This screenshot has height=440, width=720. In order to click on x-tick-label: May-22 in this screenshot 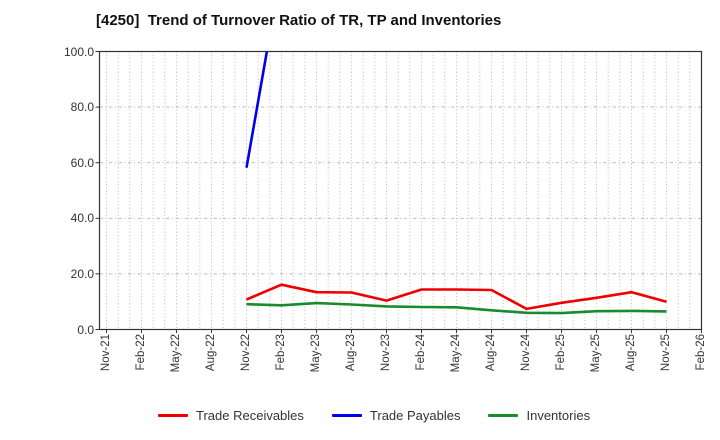, I will do `click(175, 353)`.